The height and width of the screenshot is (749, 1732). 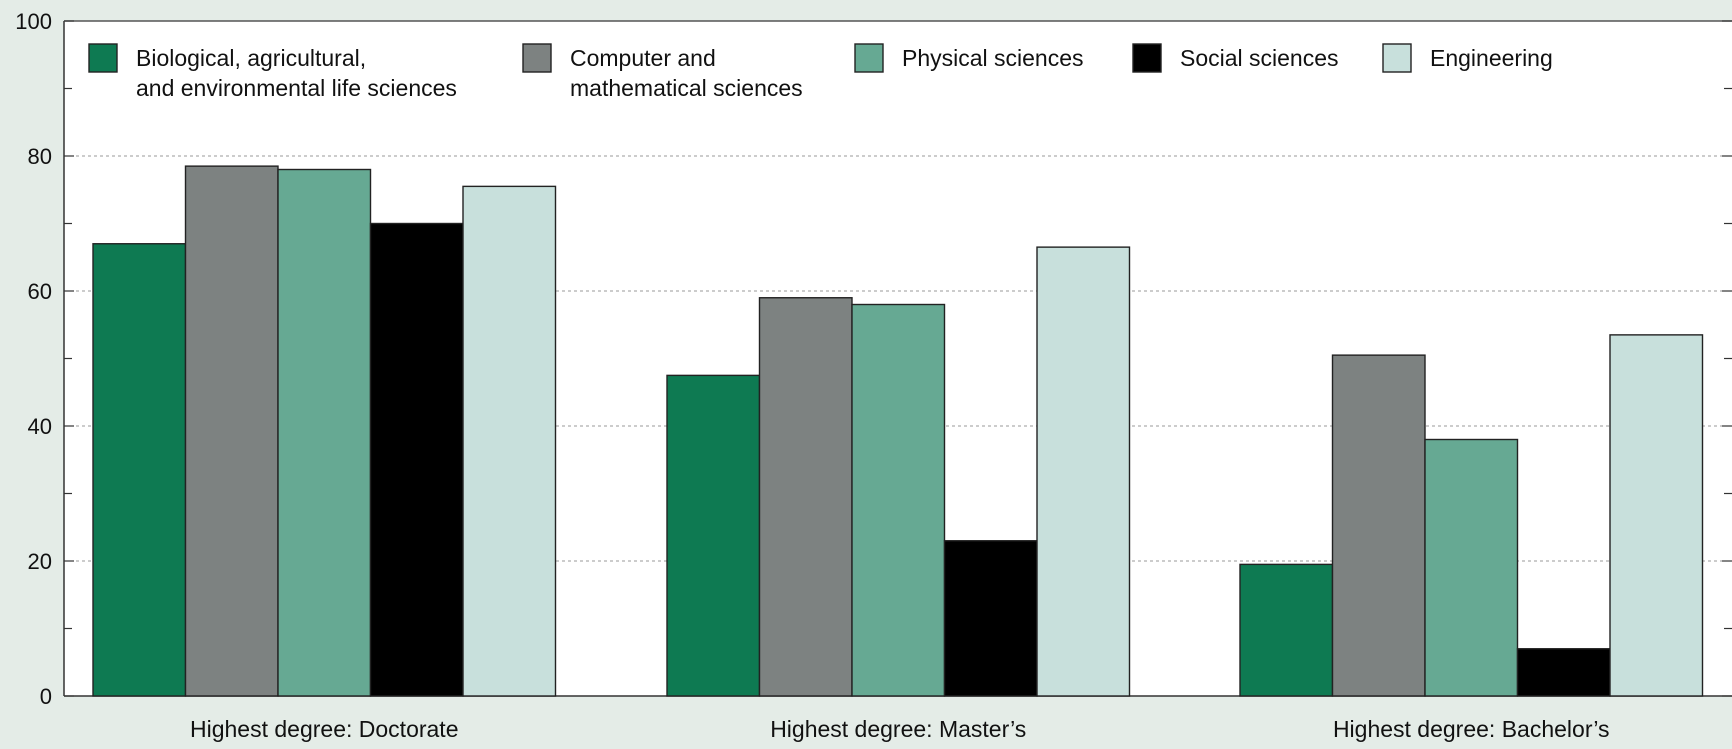 What do you see at coordinates (1491, 58) in the screenshot?
I see `legend-label: Engineering` at bounding box center [1491, 58].